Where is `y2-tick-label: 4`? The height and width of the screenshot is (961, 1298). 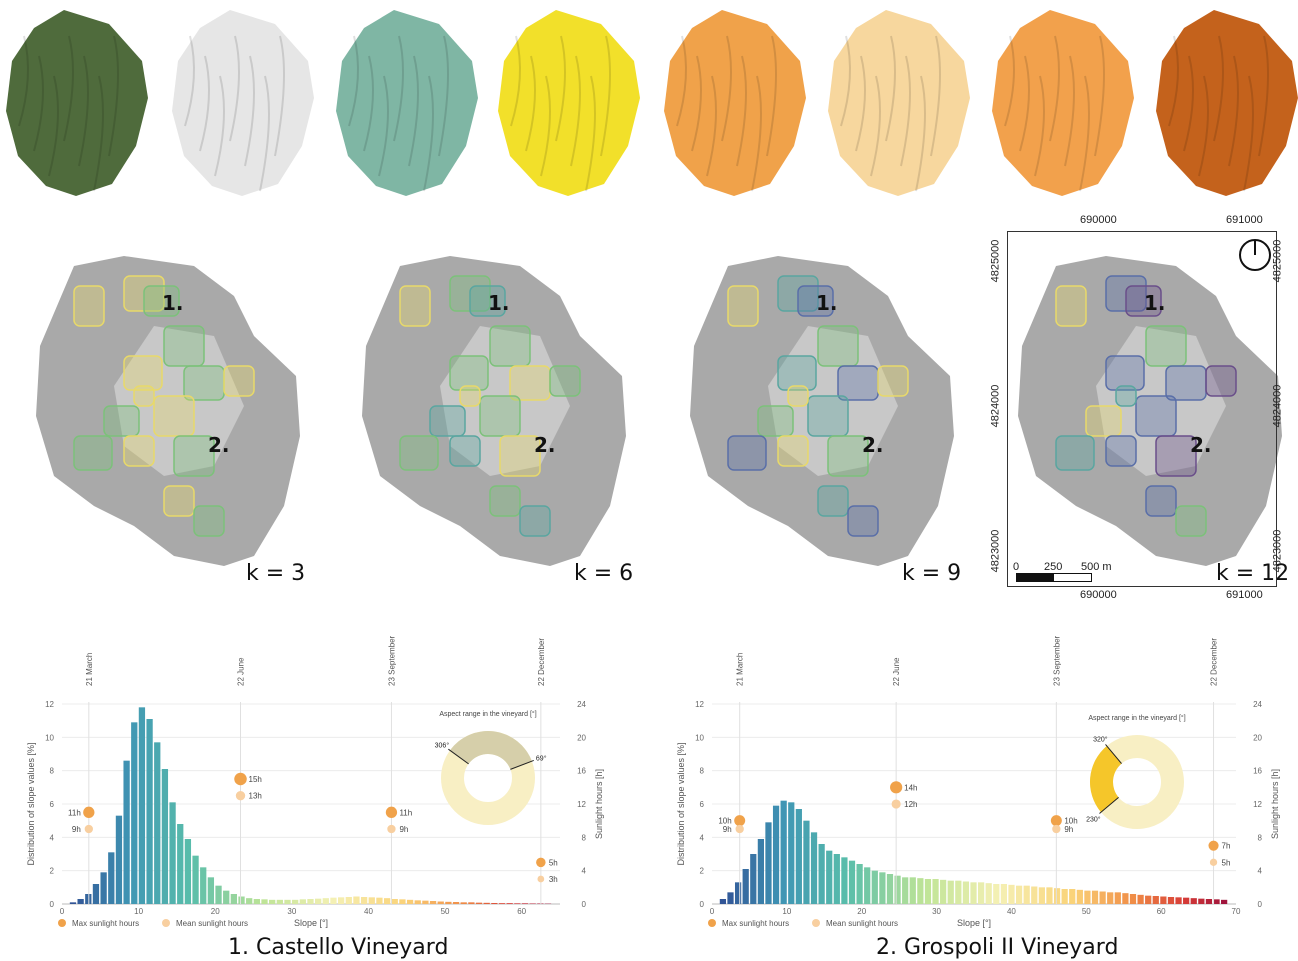
y2-tick-label: 4 is located at coordinates (584, 871).